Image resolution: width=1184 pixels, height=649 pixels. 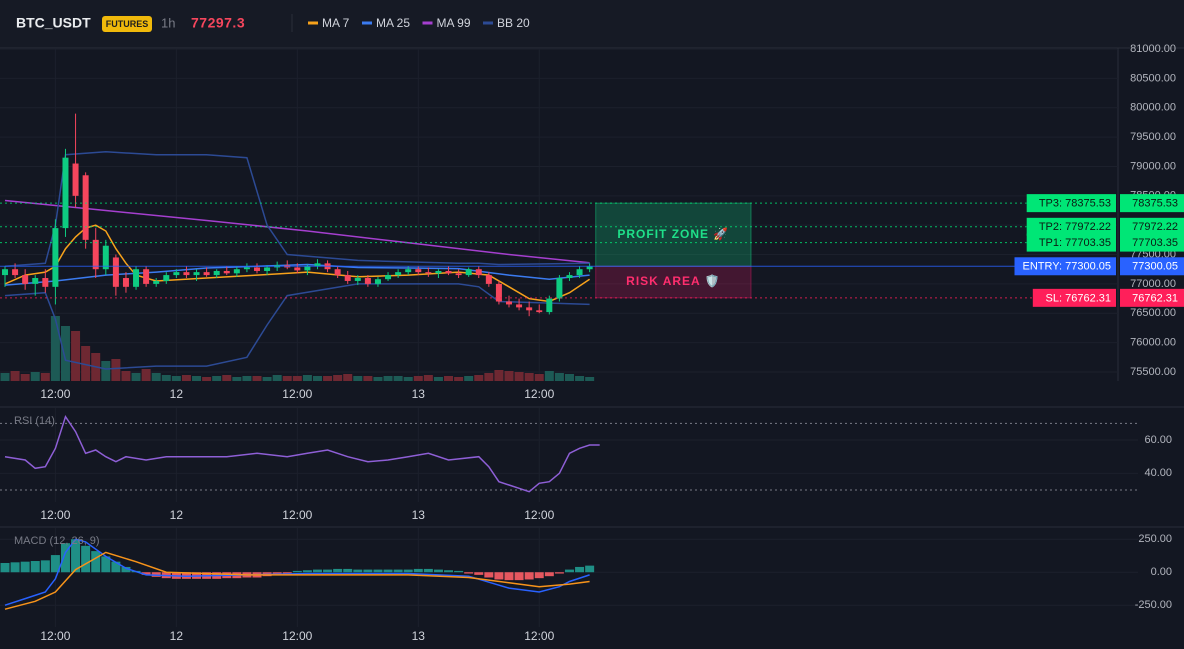 What do you see at coordinates (1153, 78) in the screenshot?
I see `y-tick-label: 80500.00` at bounding box center [1153, 78].